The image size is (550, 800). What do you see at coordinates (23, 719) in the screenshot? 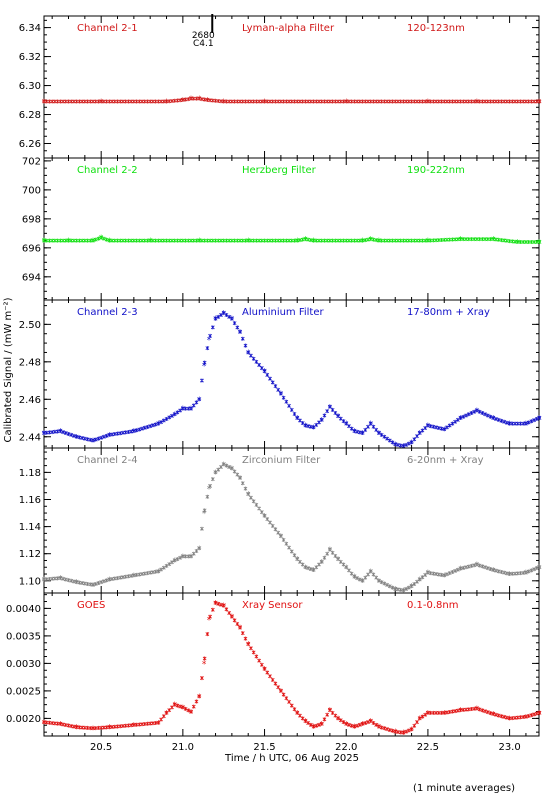
I see `y-tick-label: 0.0020` at bounding box center [23, 719].